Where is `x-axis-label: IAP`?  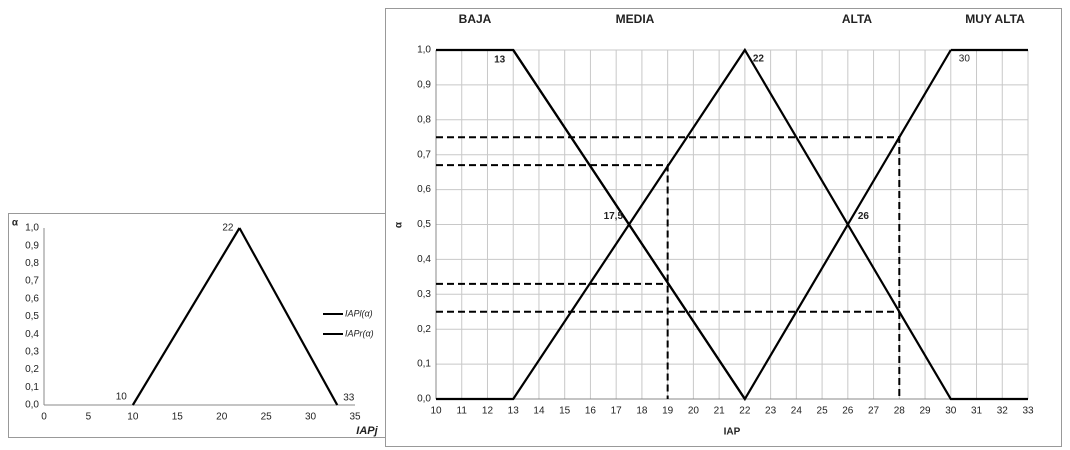
x-axis-label: IAP is located at coordinates (732, 432).